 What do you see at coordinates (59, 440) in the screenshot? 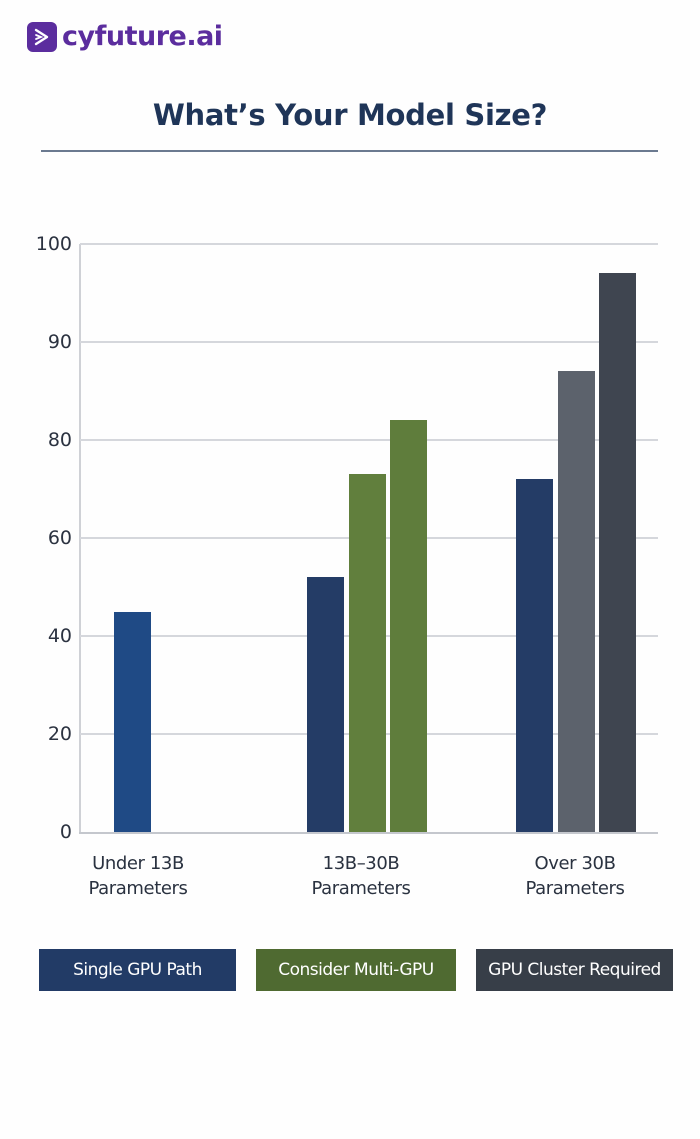
I see `y-tick-label: 80` at bounding box center [59, 440].